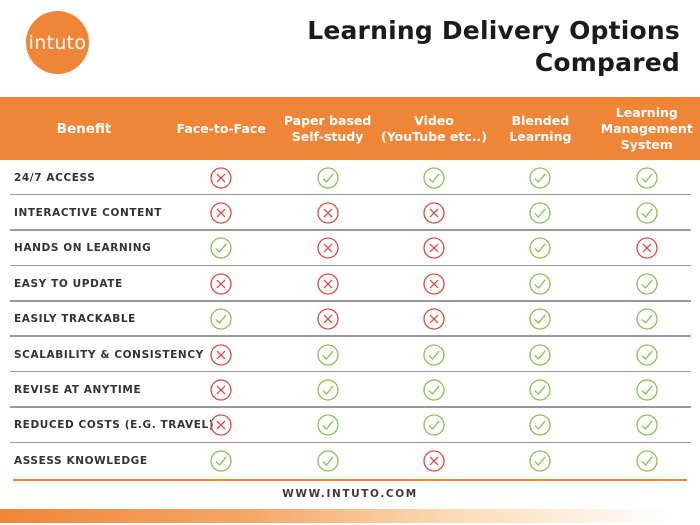 This screenshot has width=700, height=525. I want to click on column-header-benefit: Benefit, so click(84, 128).